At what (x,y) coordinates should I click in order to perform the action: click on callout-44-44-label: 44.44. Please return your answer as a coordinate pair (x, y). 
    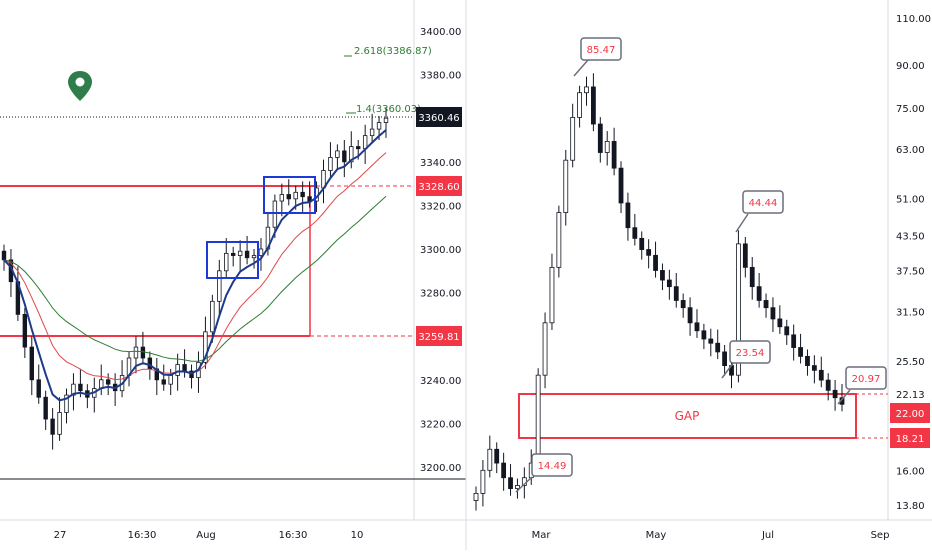
    Looking at the image, I should click on (763, 203).